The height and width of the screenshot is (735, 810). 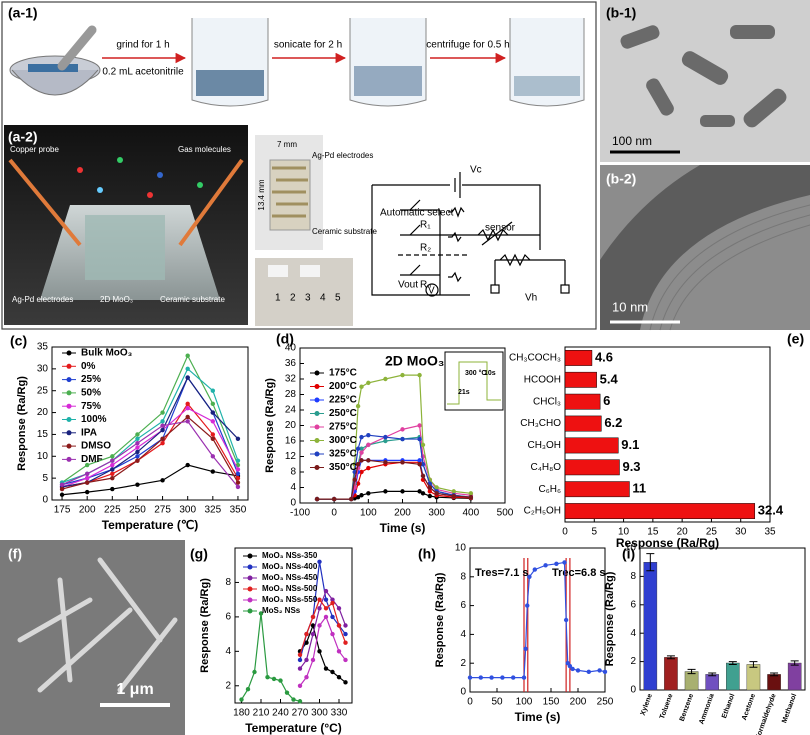 I want to click on category-label: CH₃OH, so click(x=544, y=445).